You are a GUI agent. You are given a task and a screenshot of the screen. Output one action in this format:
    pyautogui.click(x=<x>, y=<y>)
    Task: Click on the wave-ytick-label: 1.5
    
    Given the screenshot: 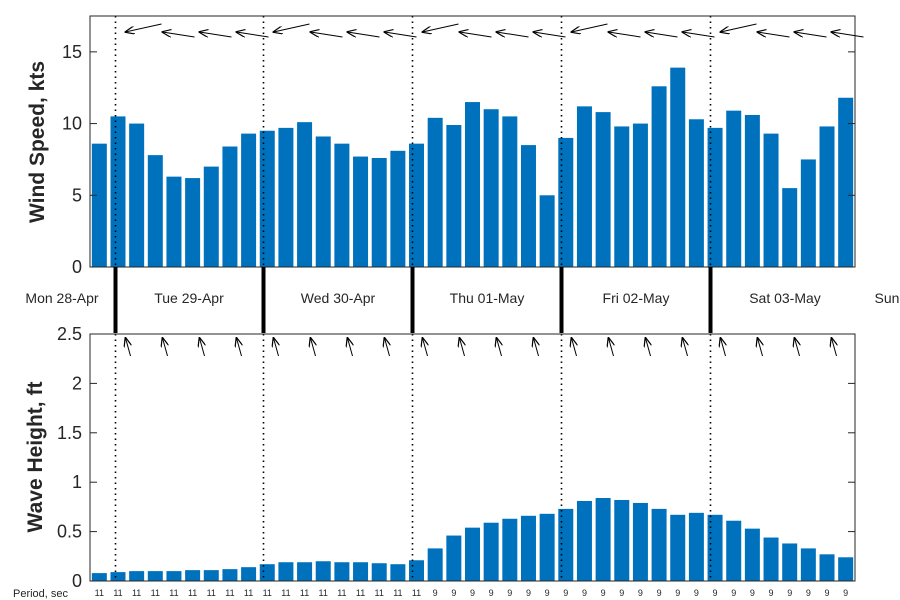 What is the action you would take?
    pyautogui.click(x=69, y=433)
    